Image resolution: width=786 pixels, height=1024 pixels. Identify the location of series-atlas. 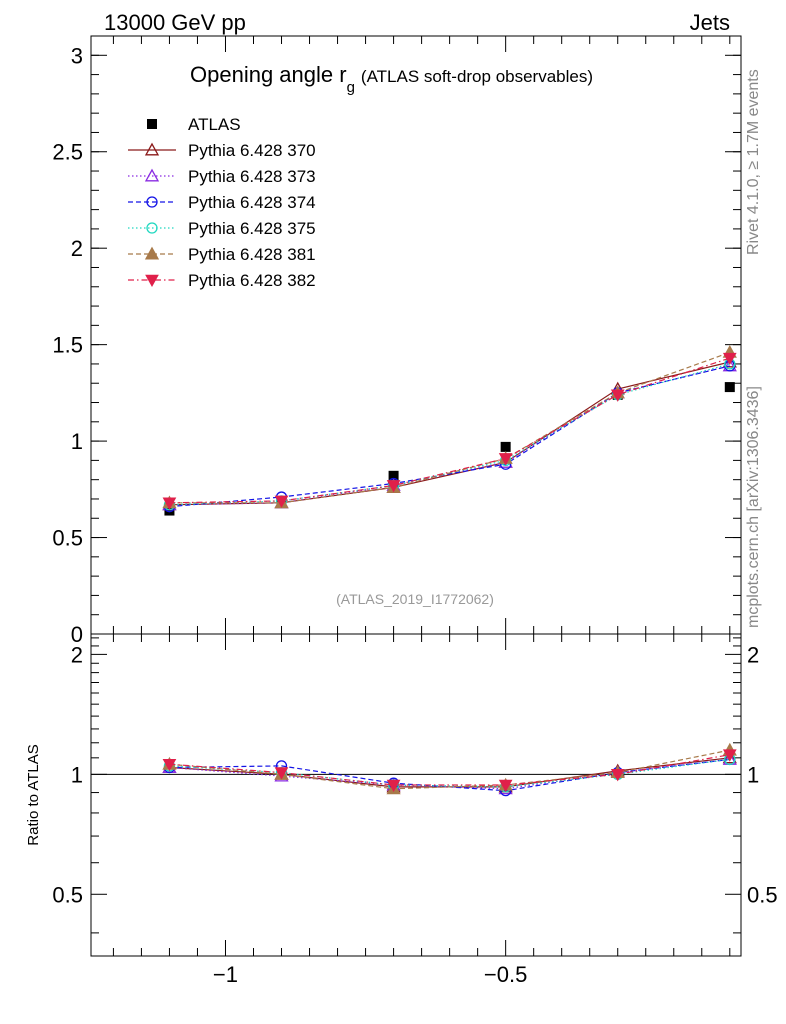
(449, 449).